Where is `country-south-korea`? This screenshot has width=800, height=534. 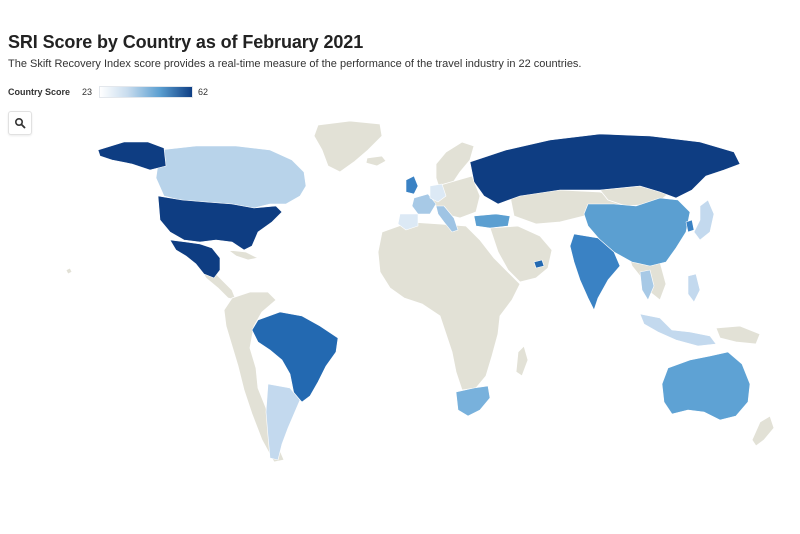
country-south-korea is located at coordinates (690, 226).